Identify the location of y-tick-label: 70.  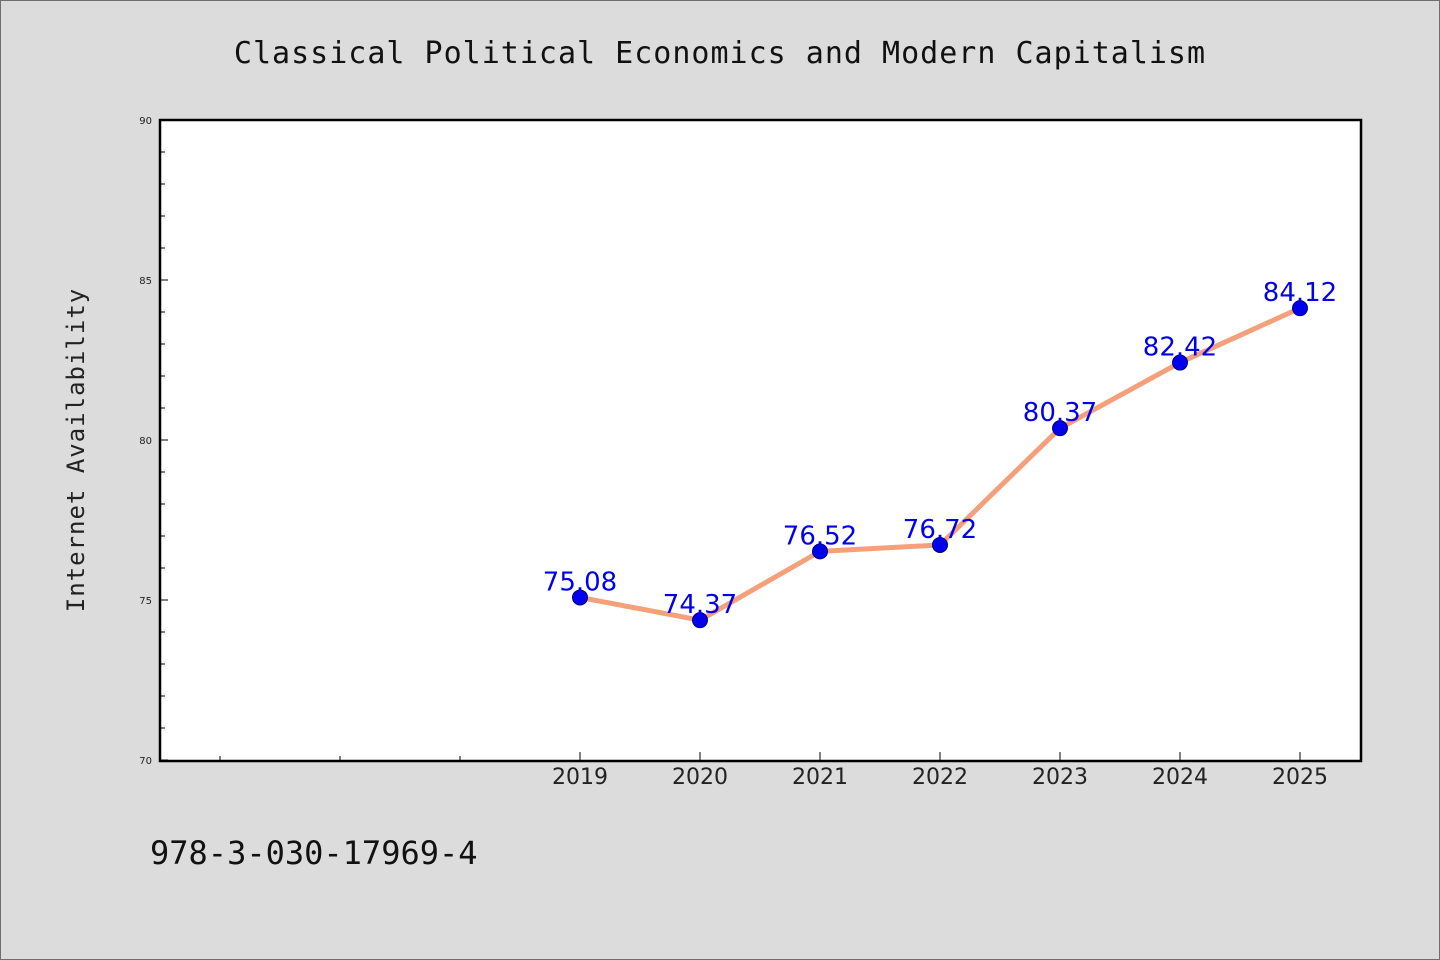
(145, 761).